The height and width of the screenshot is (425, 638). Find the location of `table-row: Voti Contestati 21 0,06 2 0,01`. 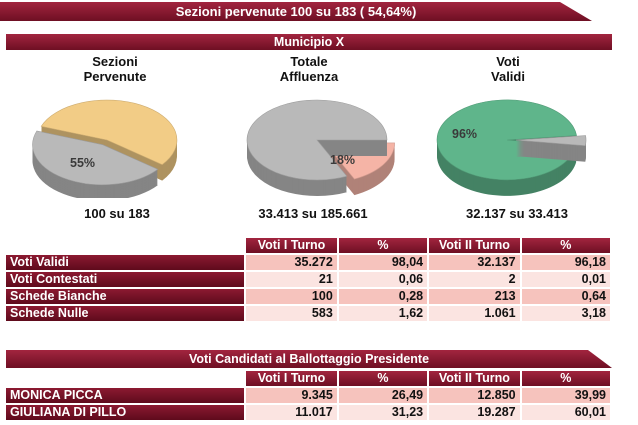

table-row: Voti Contestati 21 0,06 2 0,01 is located at coordinates (308, 279).